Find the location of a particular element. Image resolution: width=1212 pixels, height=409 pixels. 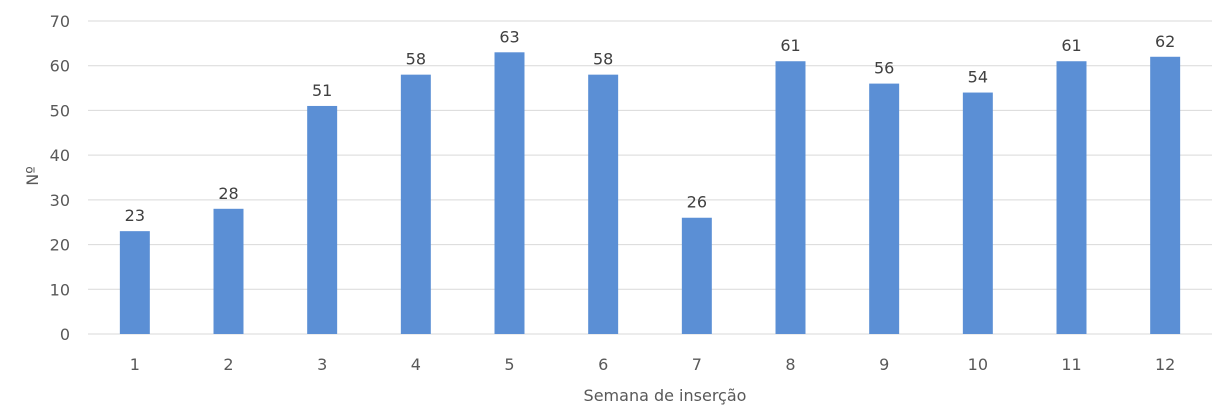

x-tick-label: 8 is located at coordinates (790, 364).